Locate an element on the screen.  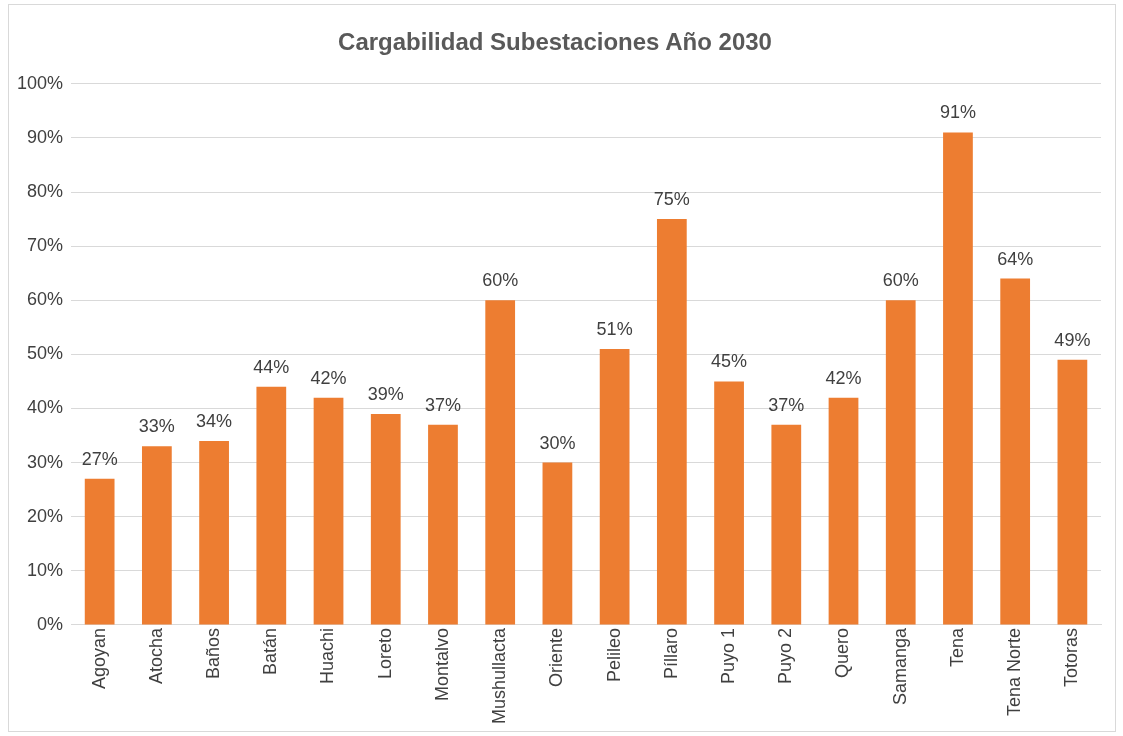
data-label: 44% is located at coordinates (271, 366).